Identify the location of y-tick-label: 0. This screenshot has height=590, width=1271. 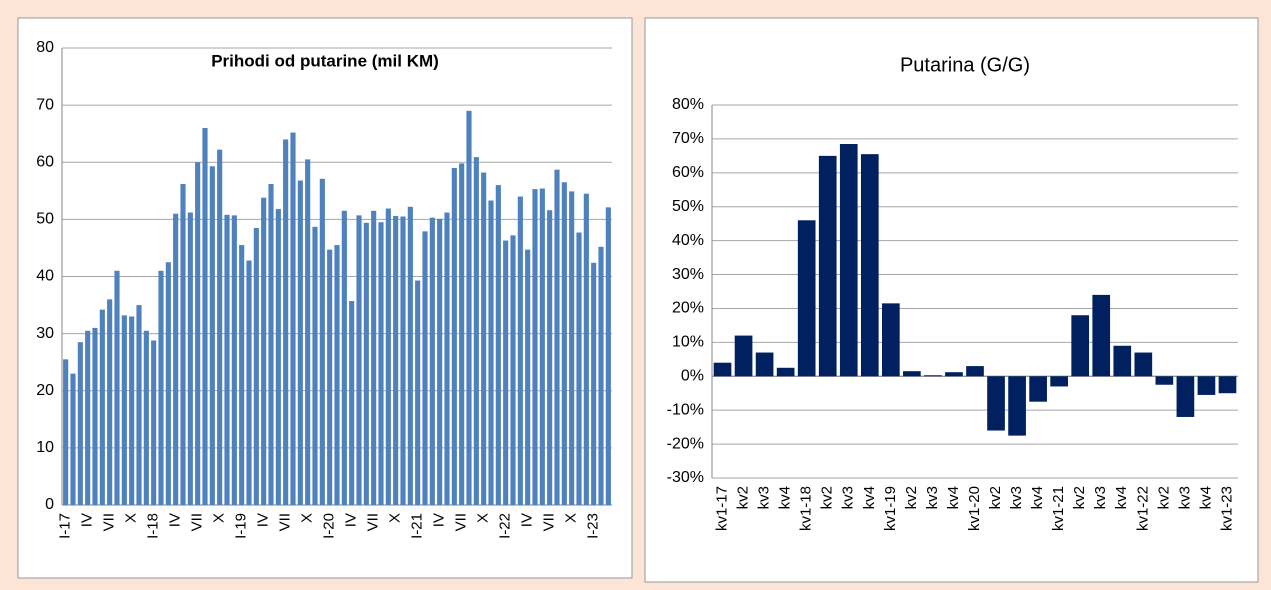
(49, 504).